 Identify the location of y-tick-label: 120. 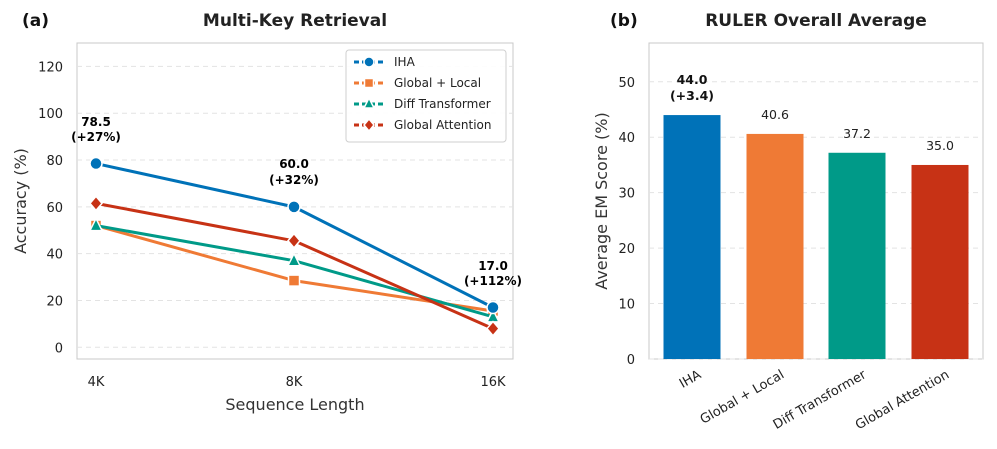
(50, 67).